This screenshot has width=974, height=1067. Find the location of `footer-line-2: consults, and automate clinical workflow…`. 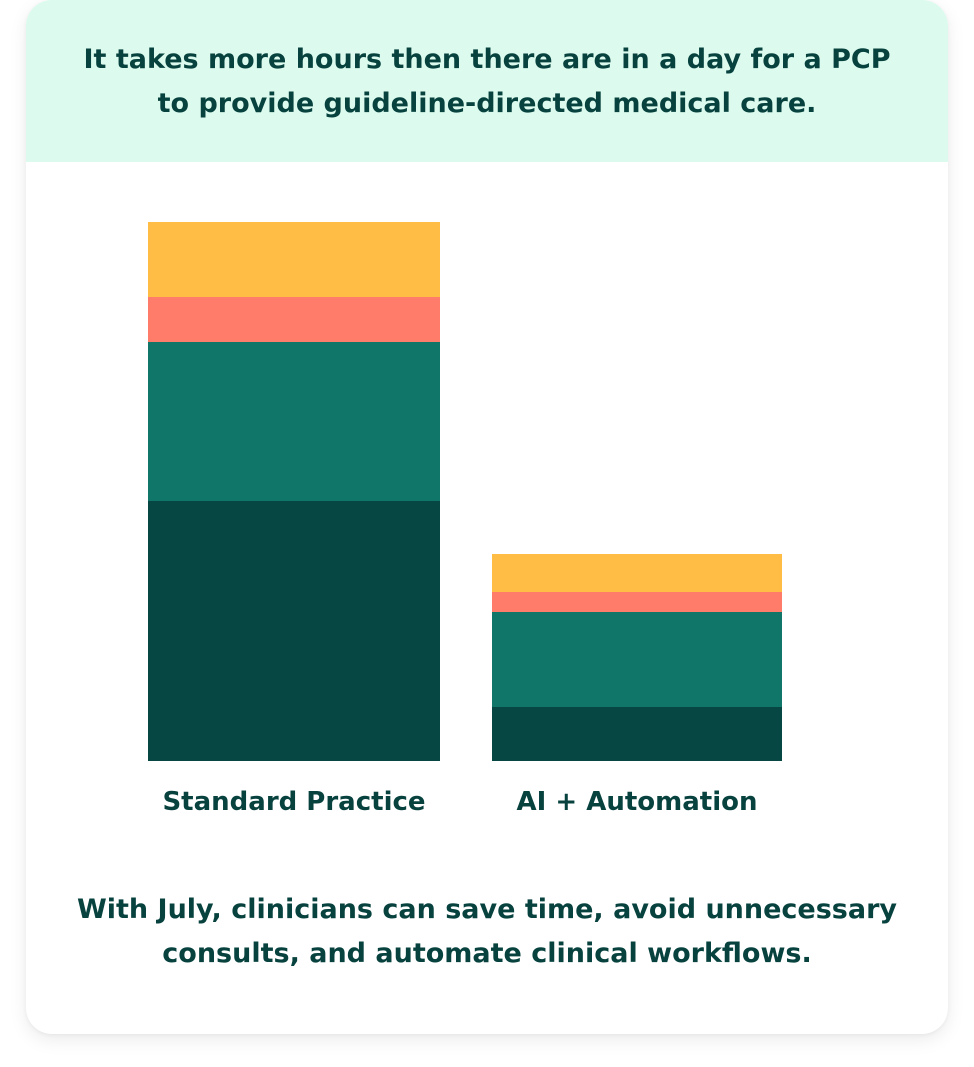

footer-line-2: consults, and automate clinical workflow… is located at coordinates (487, 953).